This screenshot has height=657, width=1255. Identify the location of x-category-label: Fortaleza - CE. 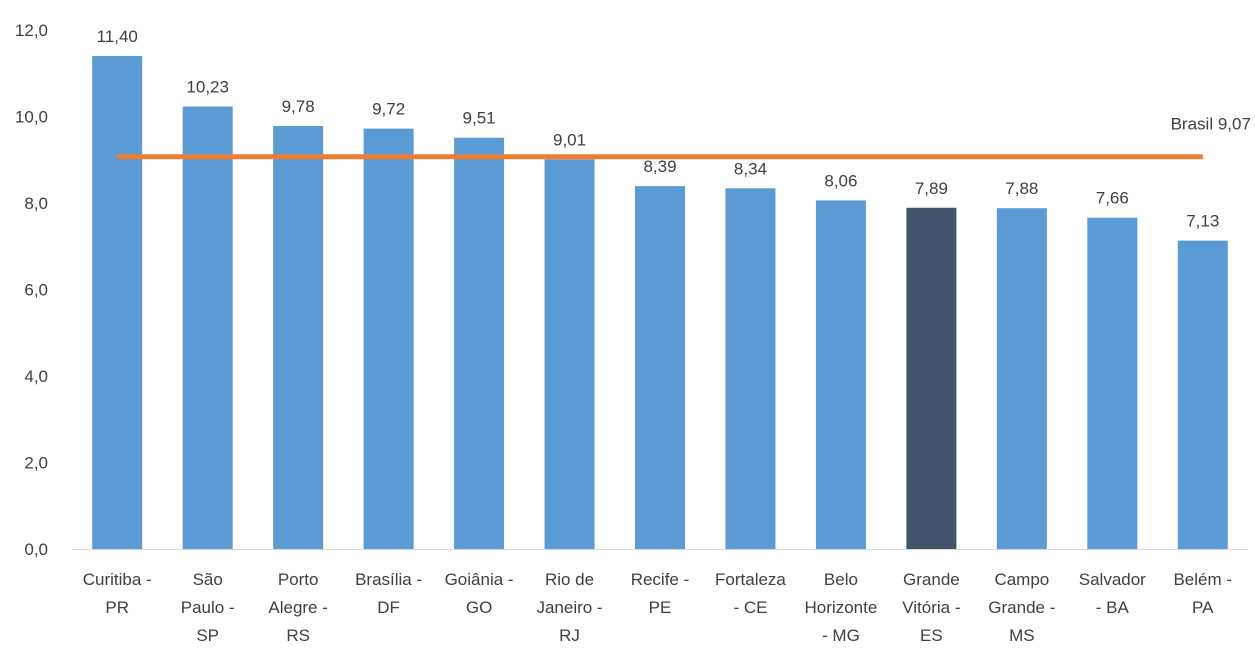
(750, 593).